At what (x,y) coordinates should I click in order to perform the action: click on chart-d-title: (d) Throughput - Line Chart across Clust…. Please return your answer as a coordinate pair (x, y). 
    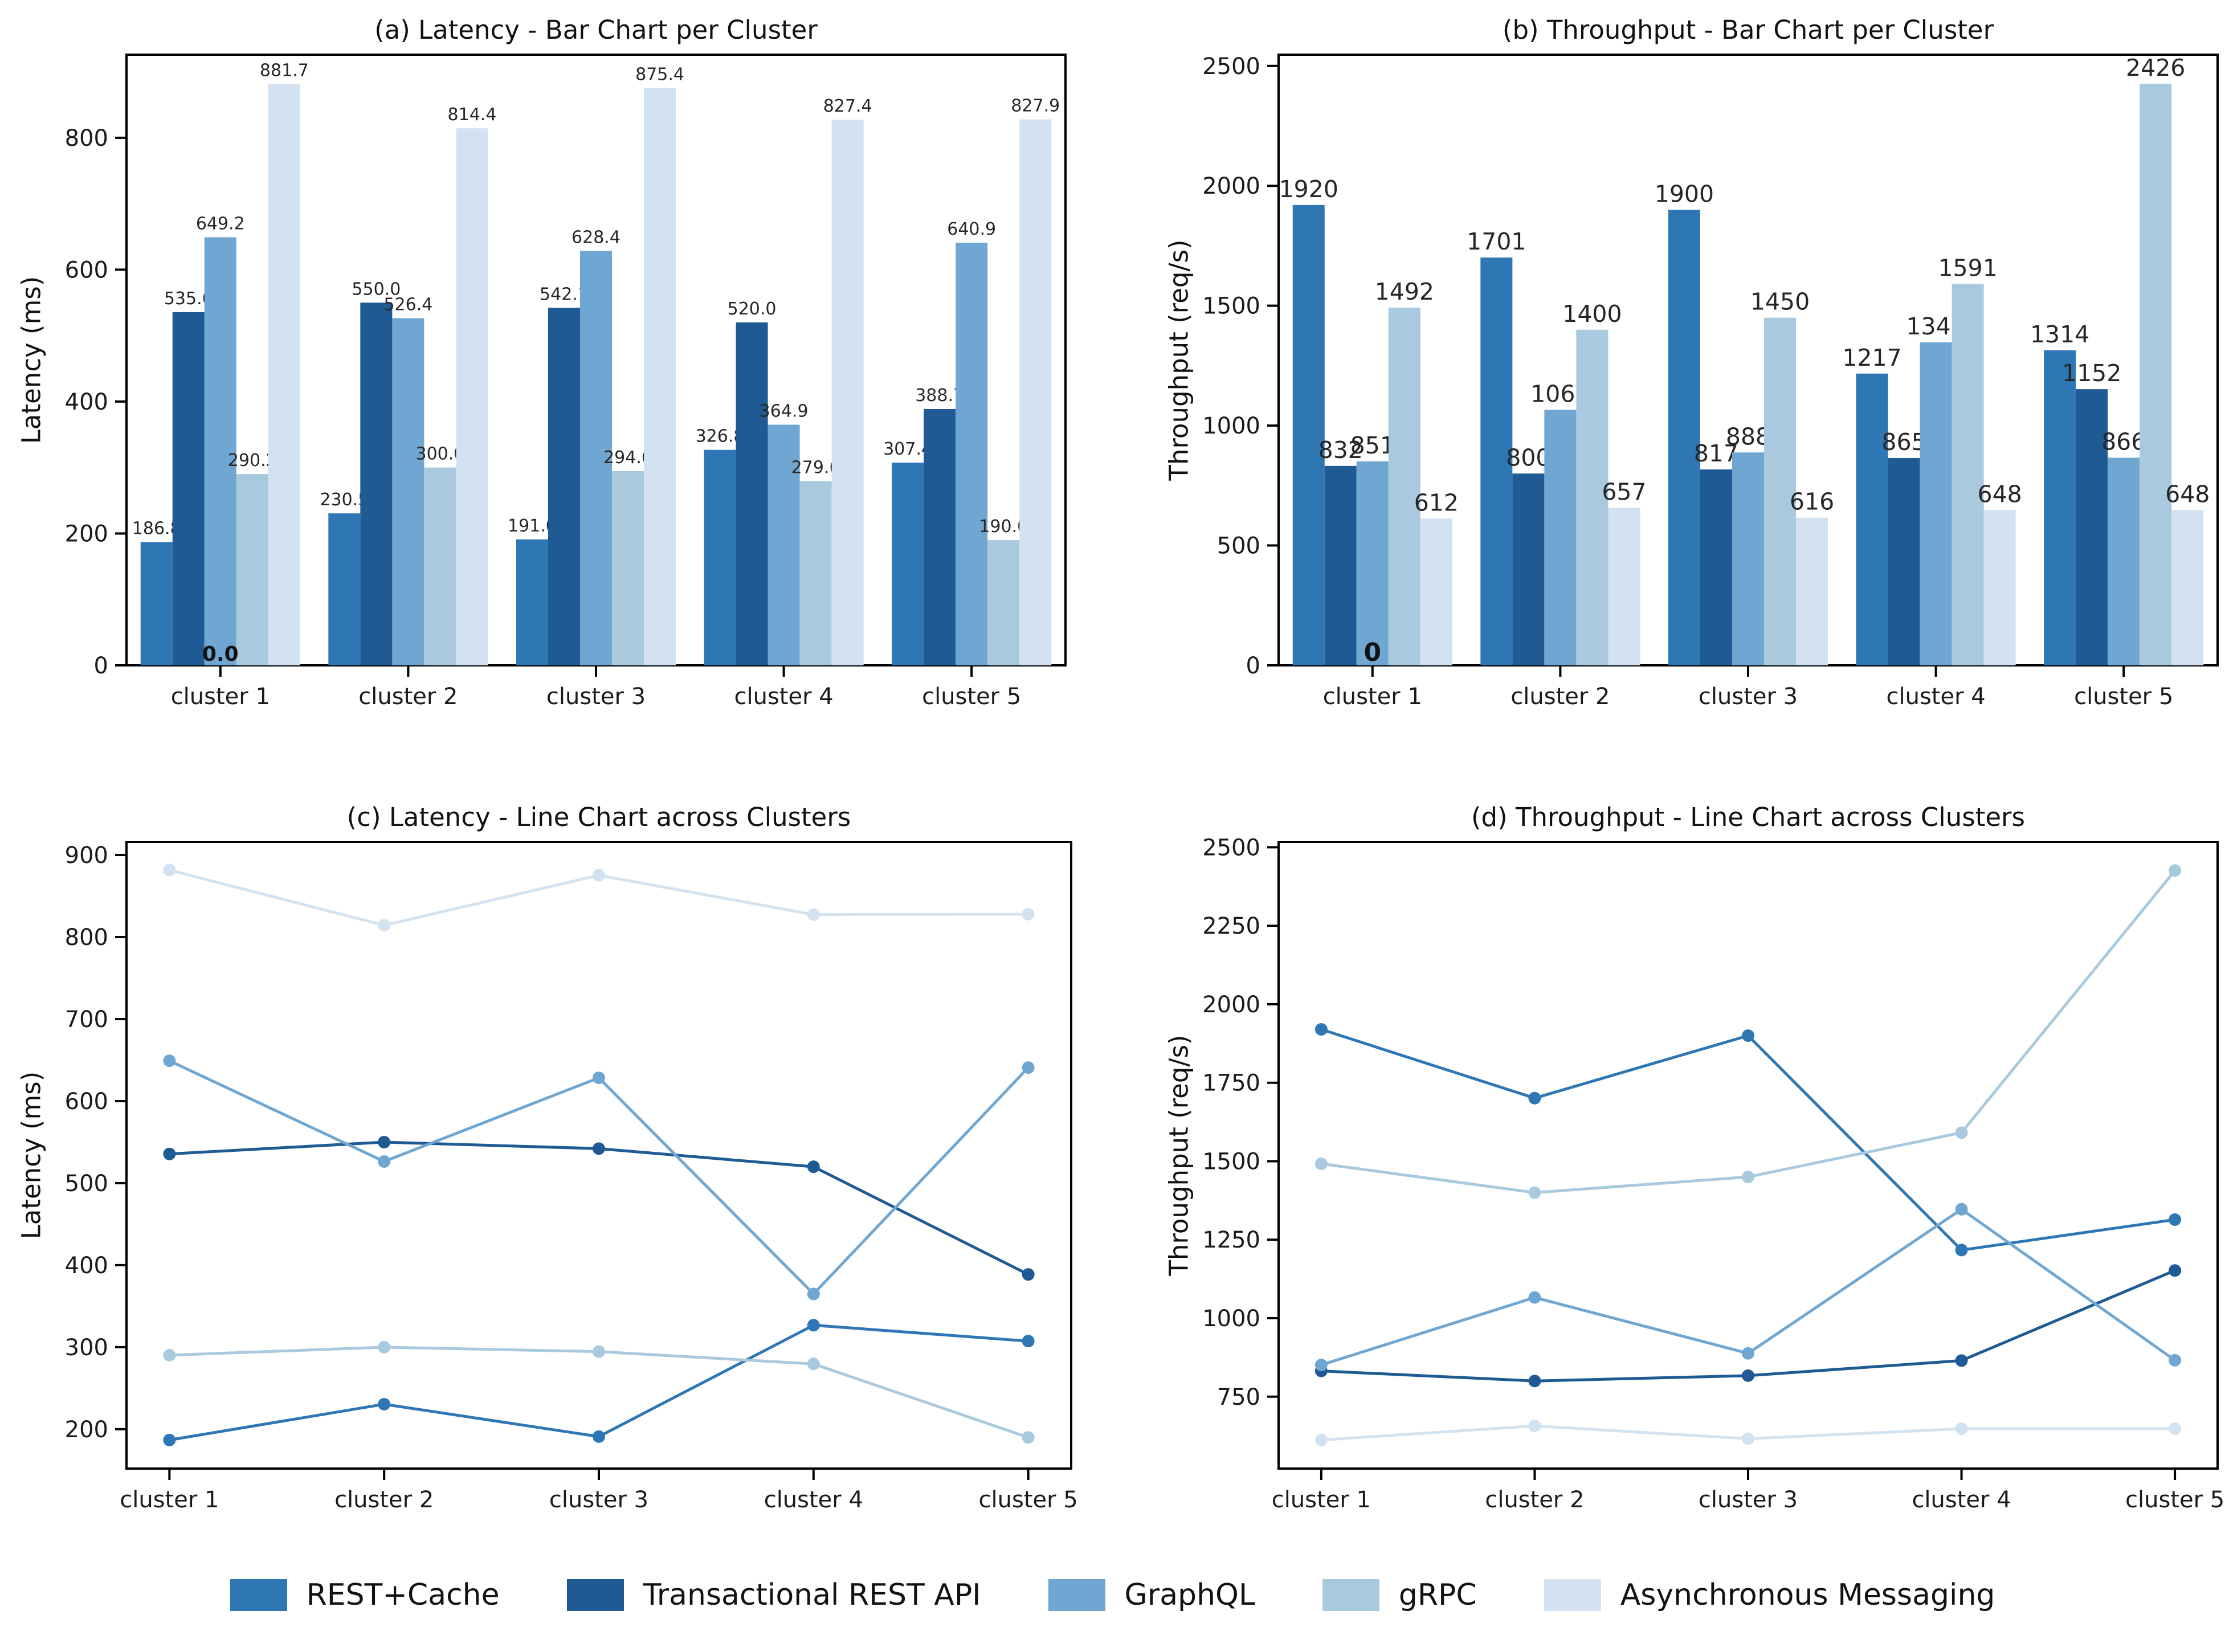
    Looking at the image, I should click on (1748, 817).